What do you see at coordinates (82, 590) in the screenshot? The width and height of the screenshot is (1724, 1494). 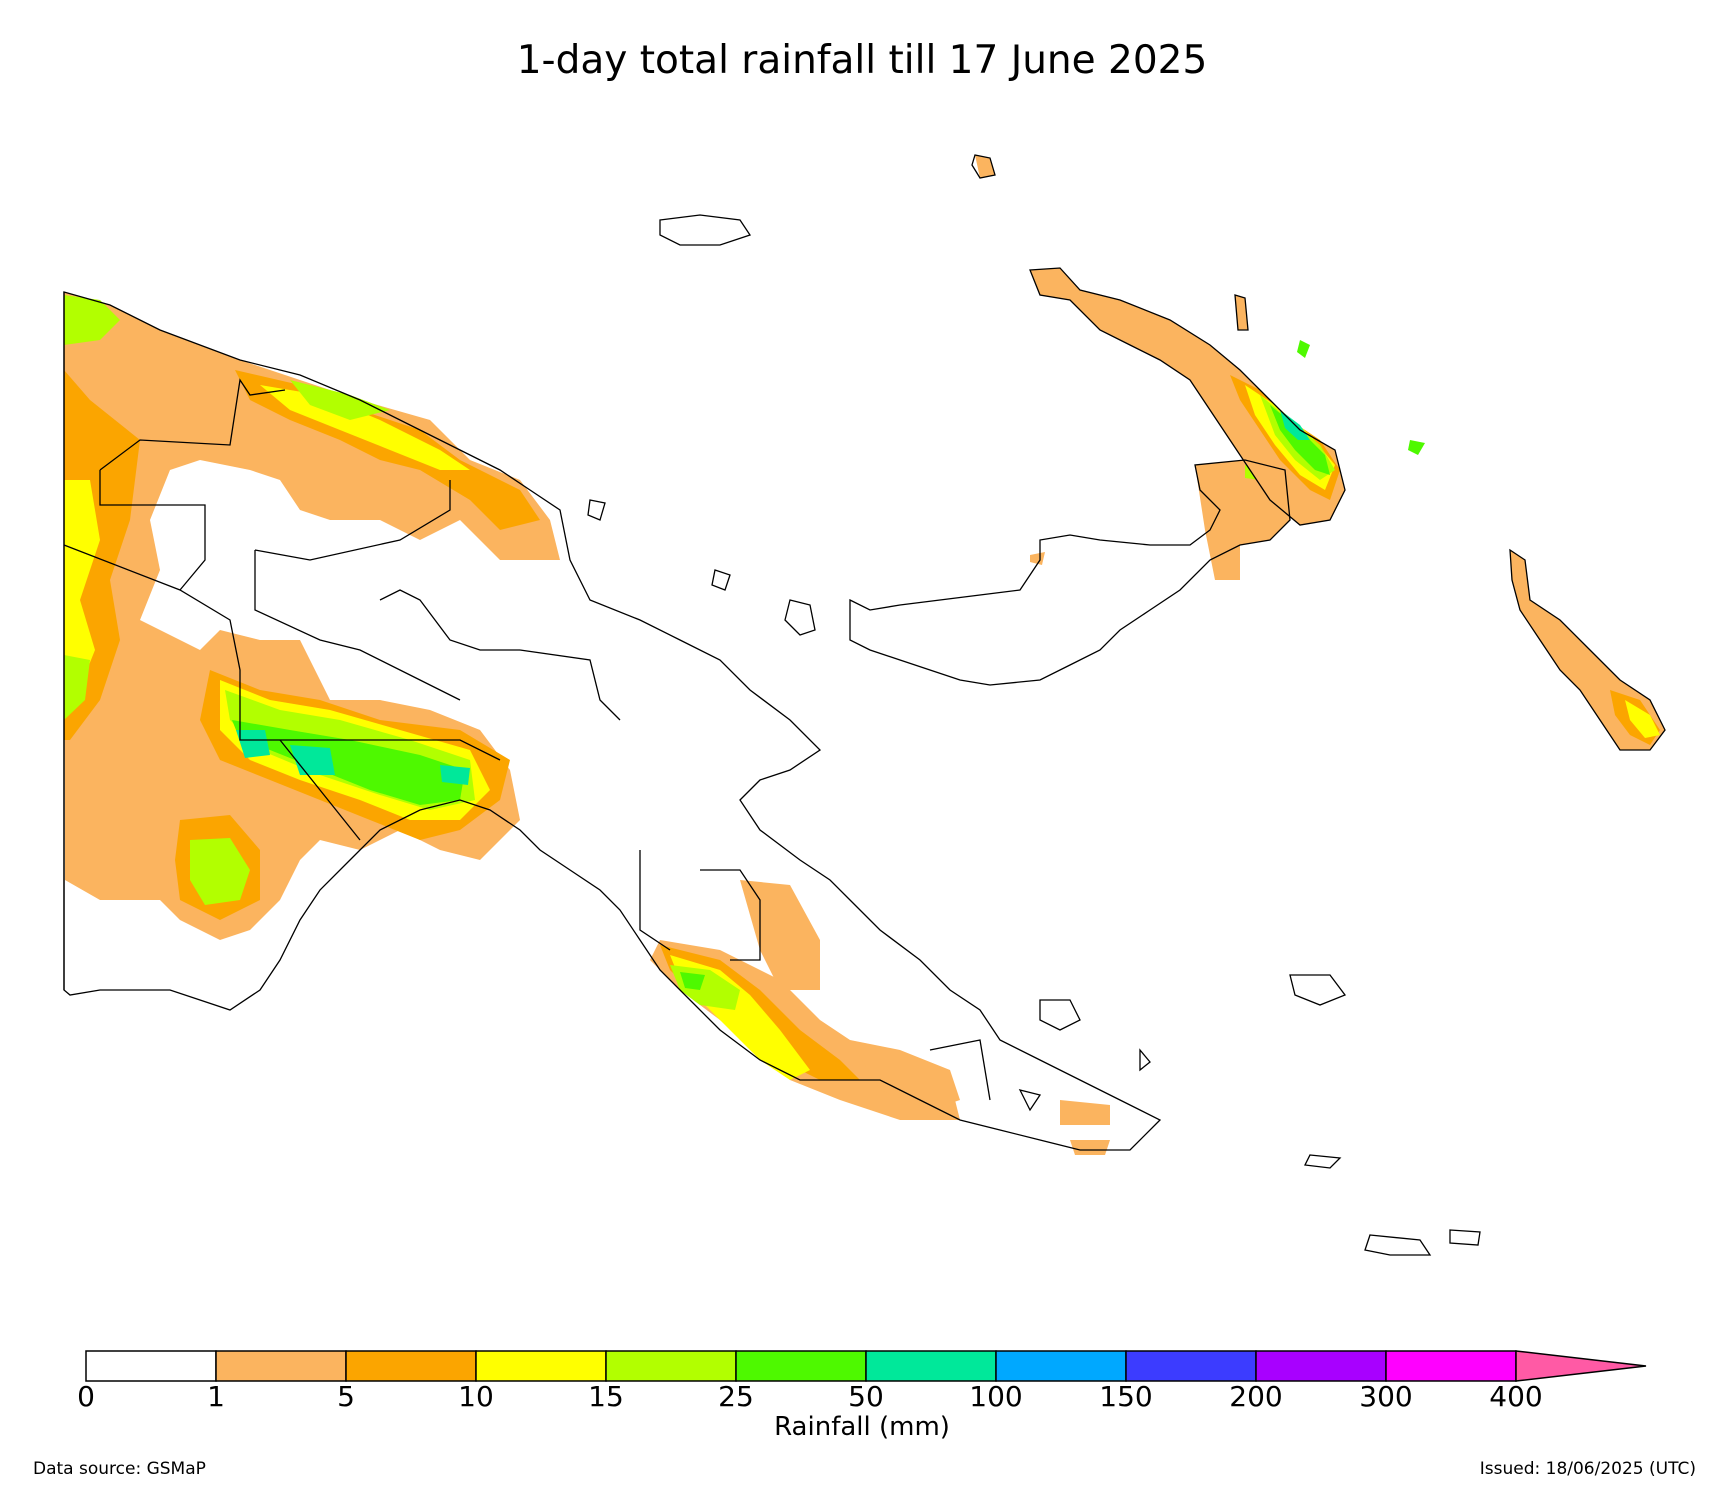 I see `rain-area-west-10to15` at bounding box center [82, 590].